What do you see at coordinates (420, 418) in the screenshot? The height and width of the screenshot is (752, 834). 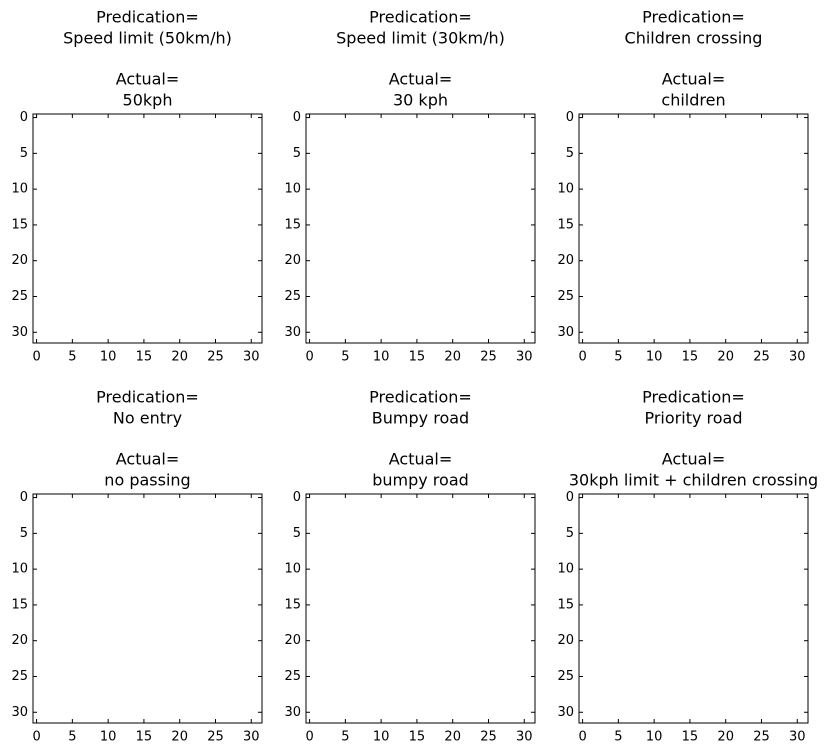 I see `prediction: Bumpy road` at bounding box center [420, 418].